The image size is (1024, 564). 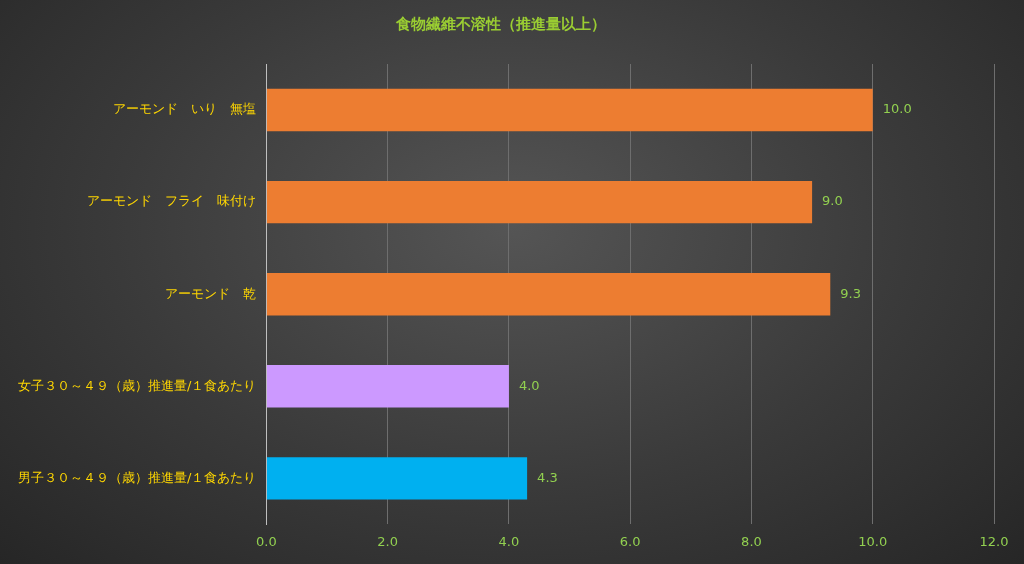 I want to click on x-tick-label: 4.0, so click(x=509, y=541).